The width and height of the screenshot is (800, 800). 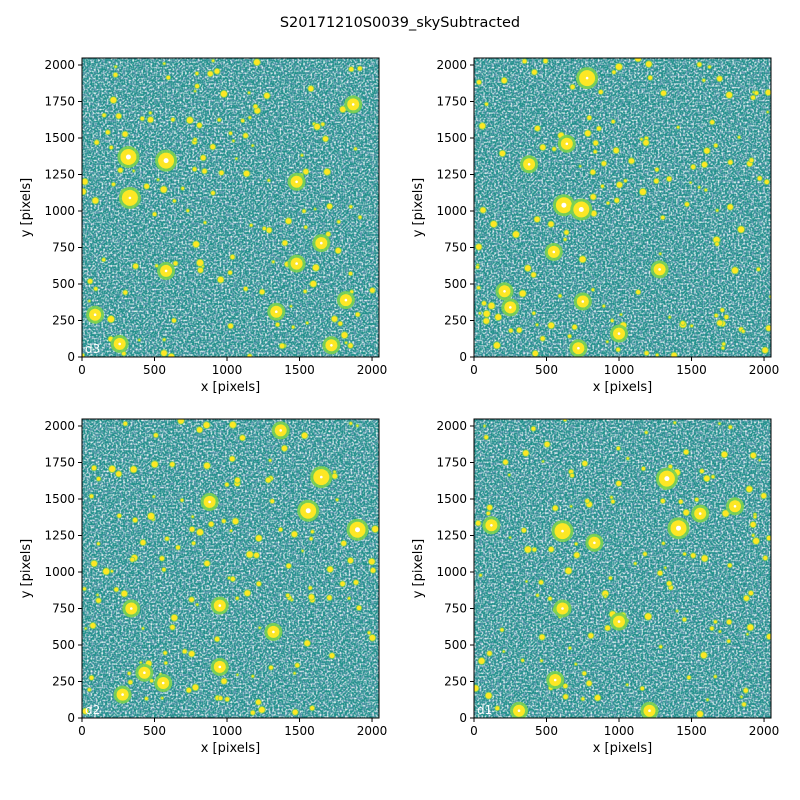 I want to click on y-tick-label: 500, so click(x=455, y=284).